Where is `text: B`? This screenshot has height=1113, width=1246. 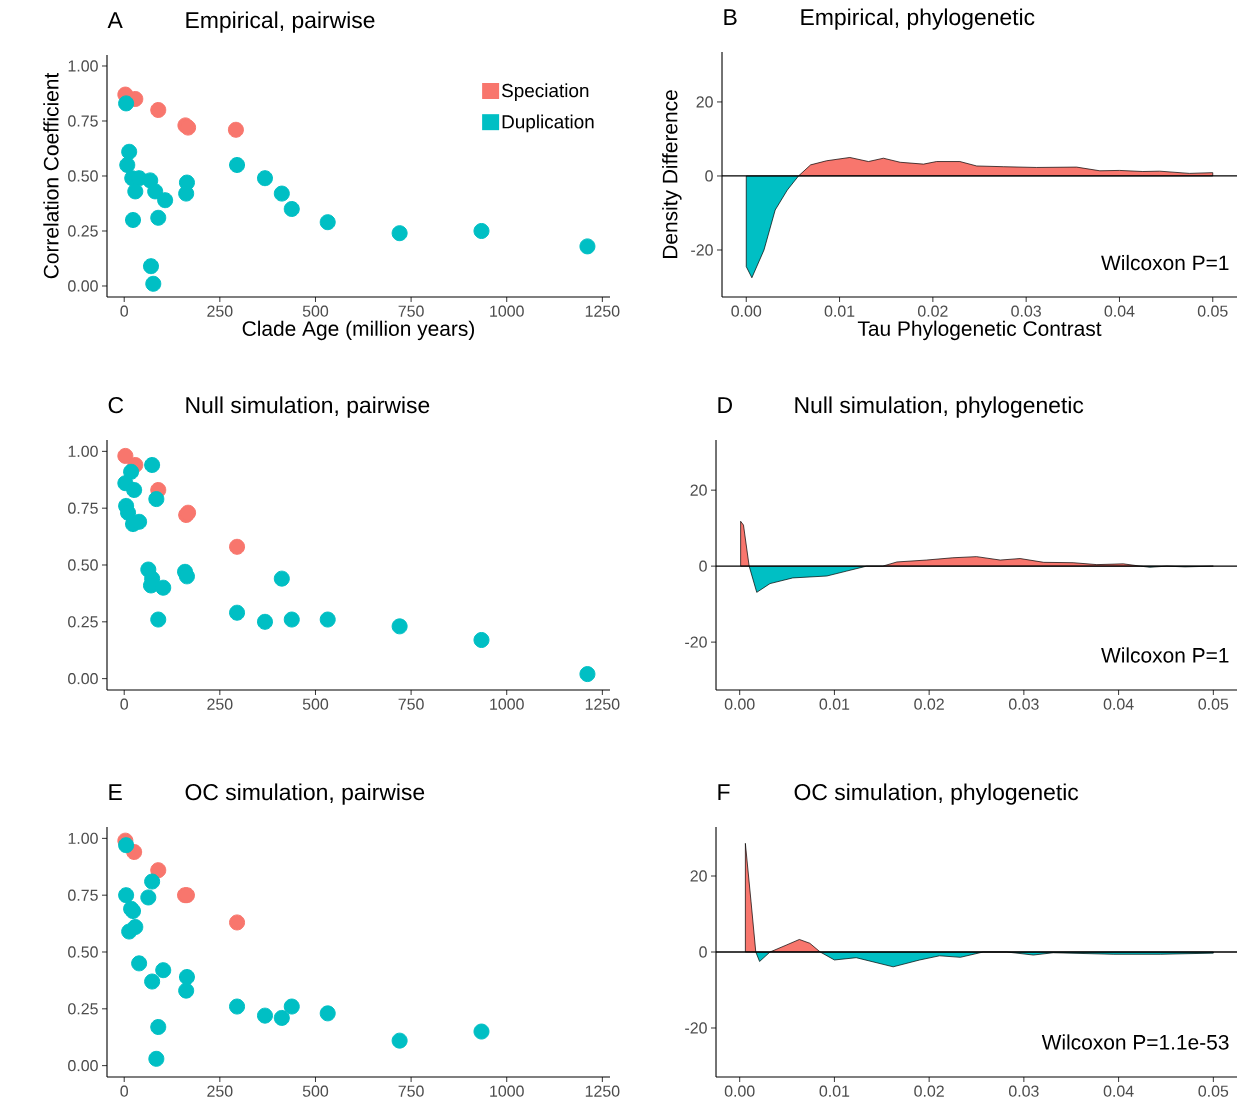 text: B is located at coordinates (730, 17).